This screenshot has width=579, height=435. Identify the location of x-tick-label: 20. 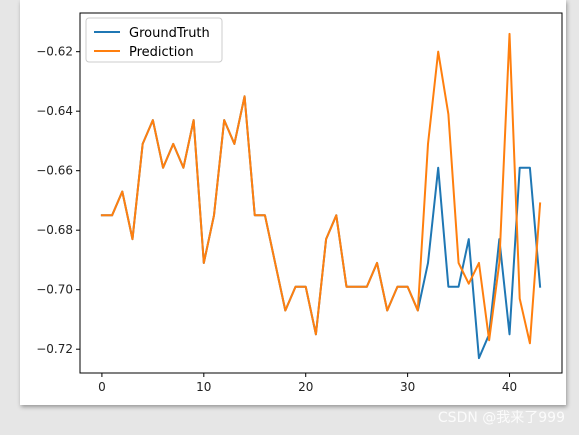
(305, 387).